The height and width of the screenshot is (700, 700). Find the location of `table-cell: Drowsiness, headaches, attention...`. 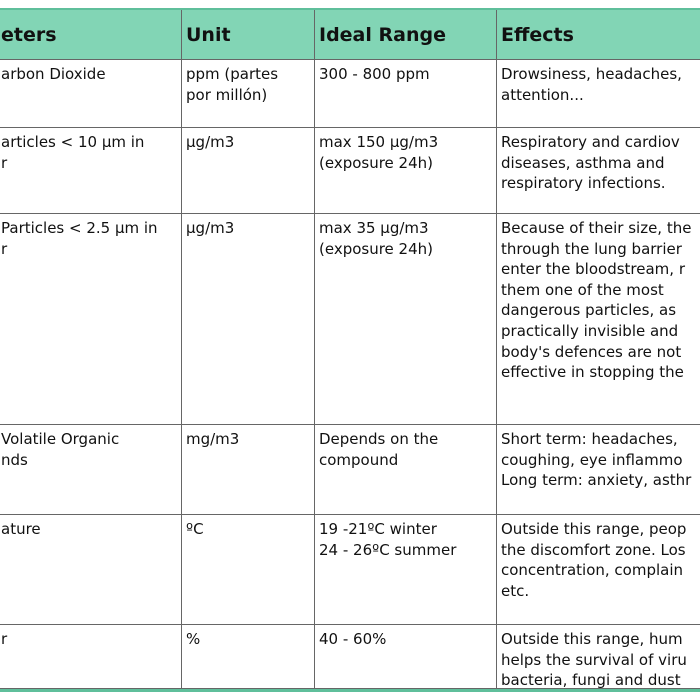

table-cell: Drowsiness, headaches, attention... is located at coordinates (598, 94).